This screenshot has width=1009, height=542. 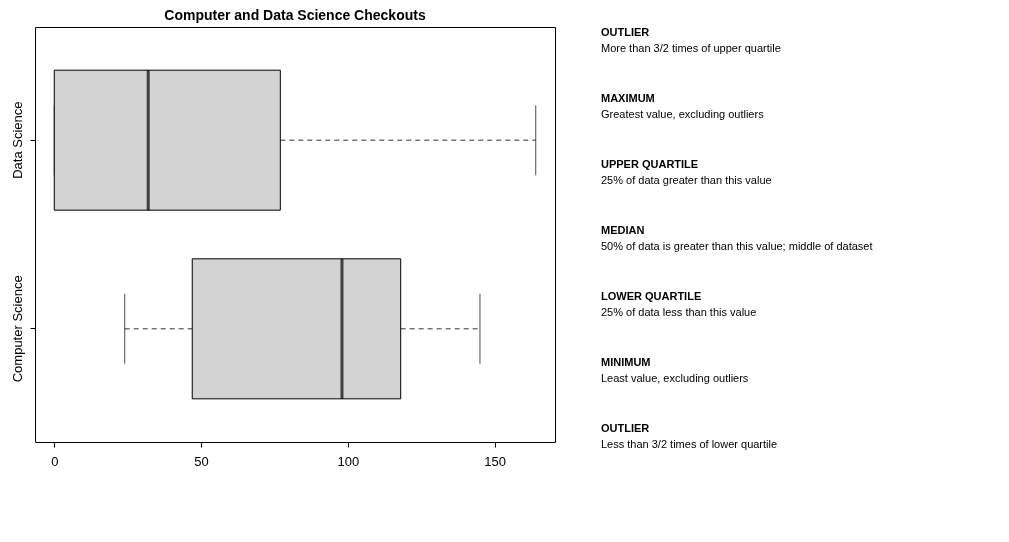 I want to click on y-tick-label: Computer Science, so click(x=17, y=329).